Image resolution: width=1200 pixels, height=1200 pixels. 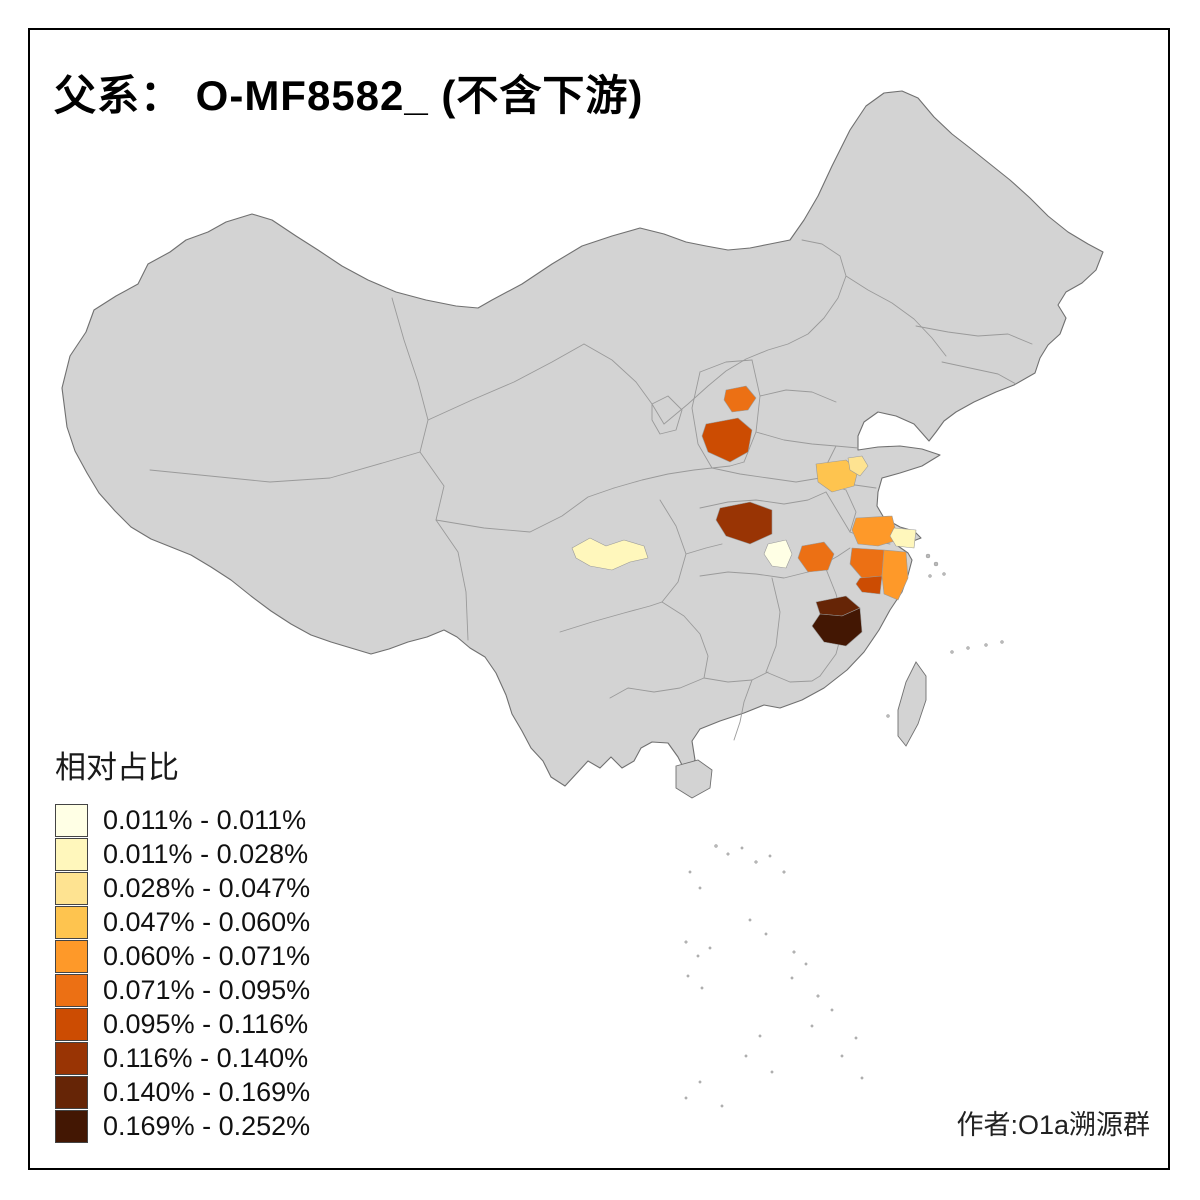 I want to click on legend-row: 0.060% - 0.071%, so click(x=182, y=956).